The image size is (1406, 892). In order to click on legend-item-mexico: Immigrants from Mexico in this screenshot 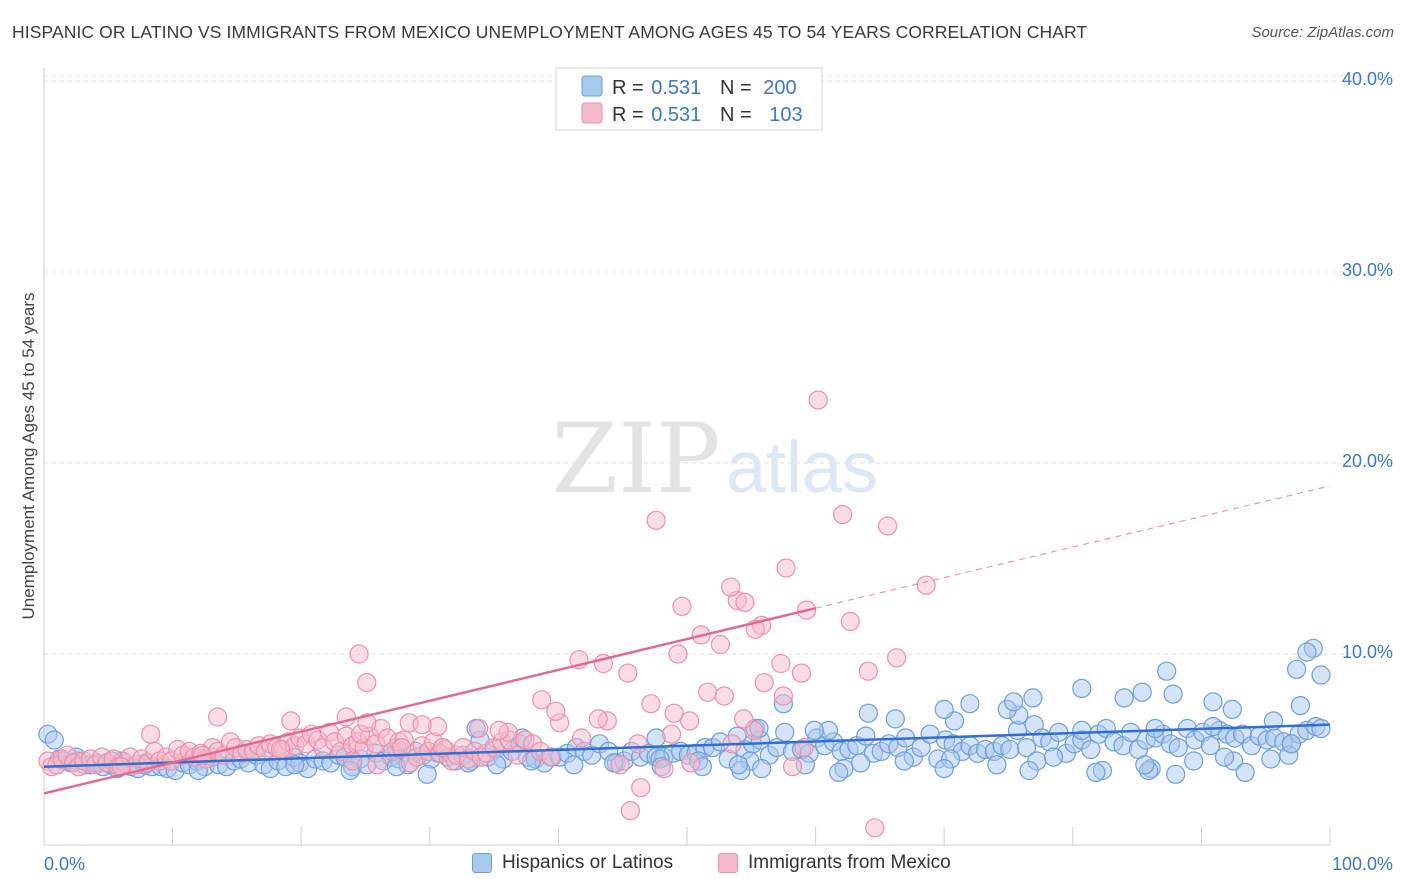, I will do `click(834, 863)`.